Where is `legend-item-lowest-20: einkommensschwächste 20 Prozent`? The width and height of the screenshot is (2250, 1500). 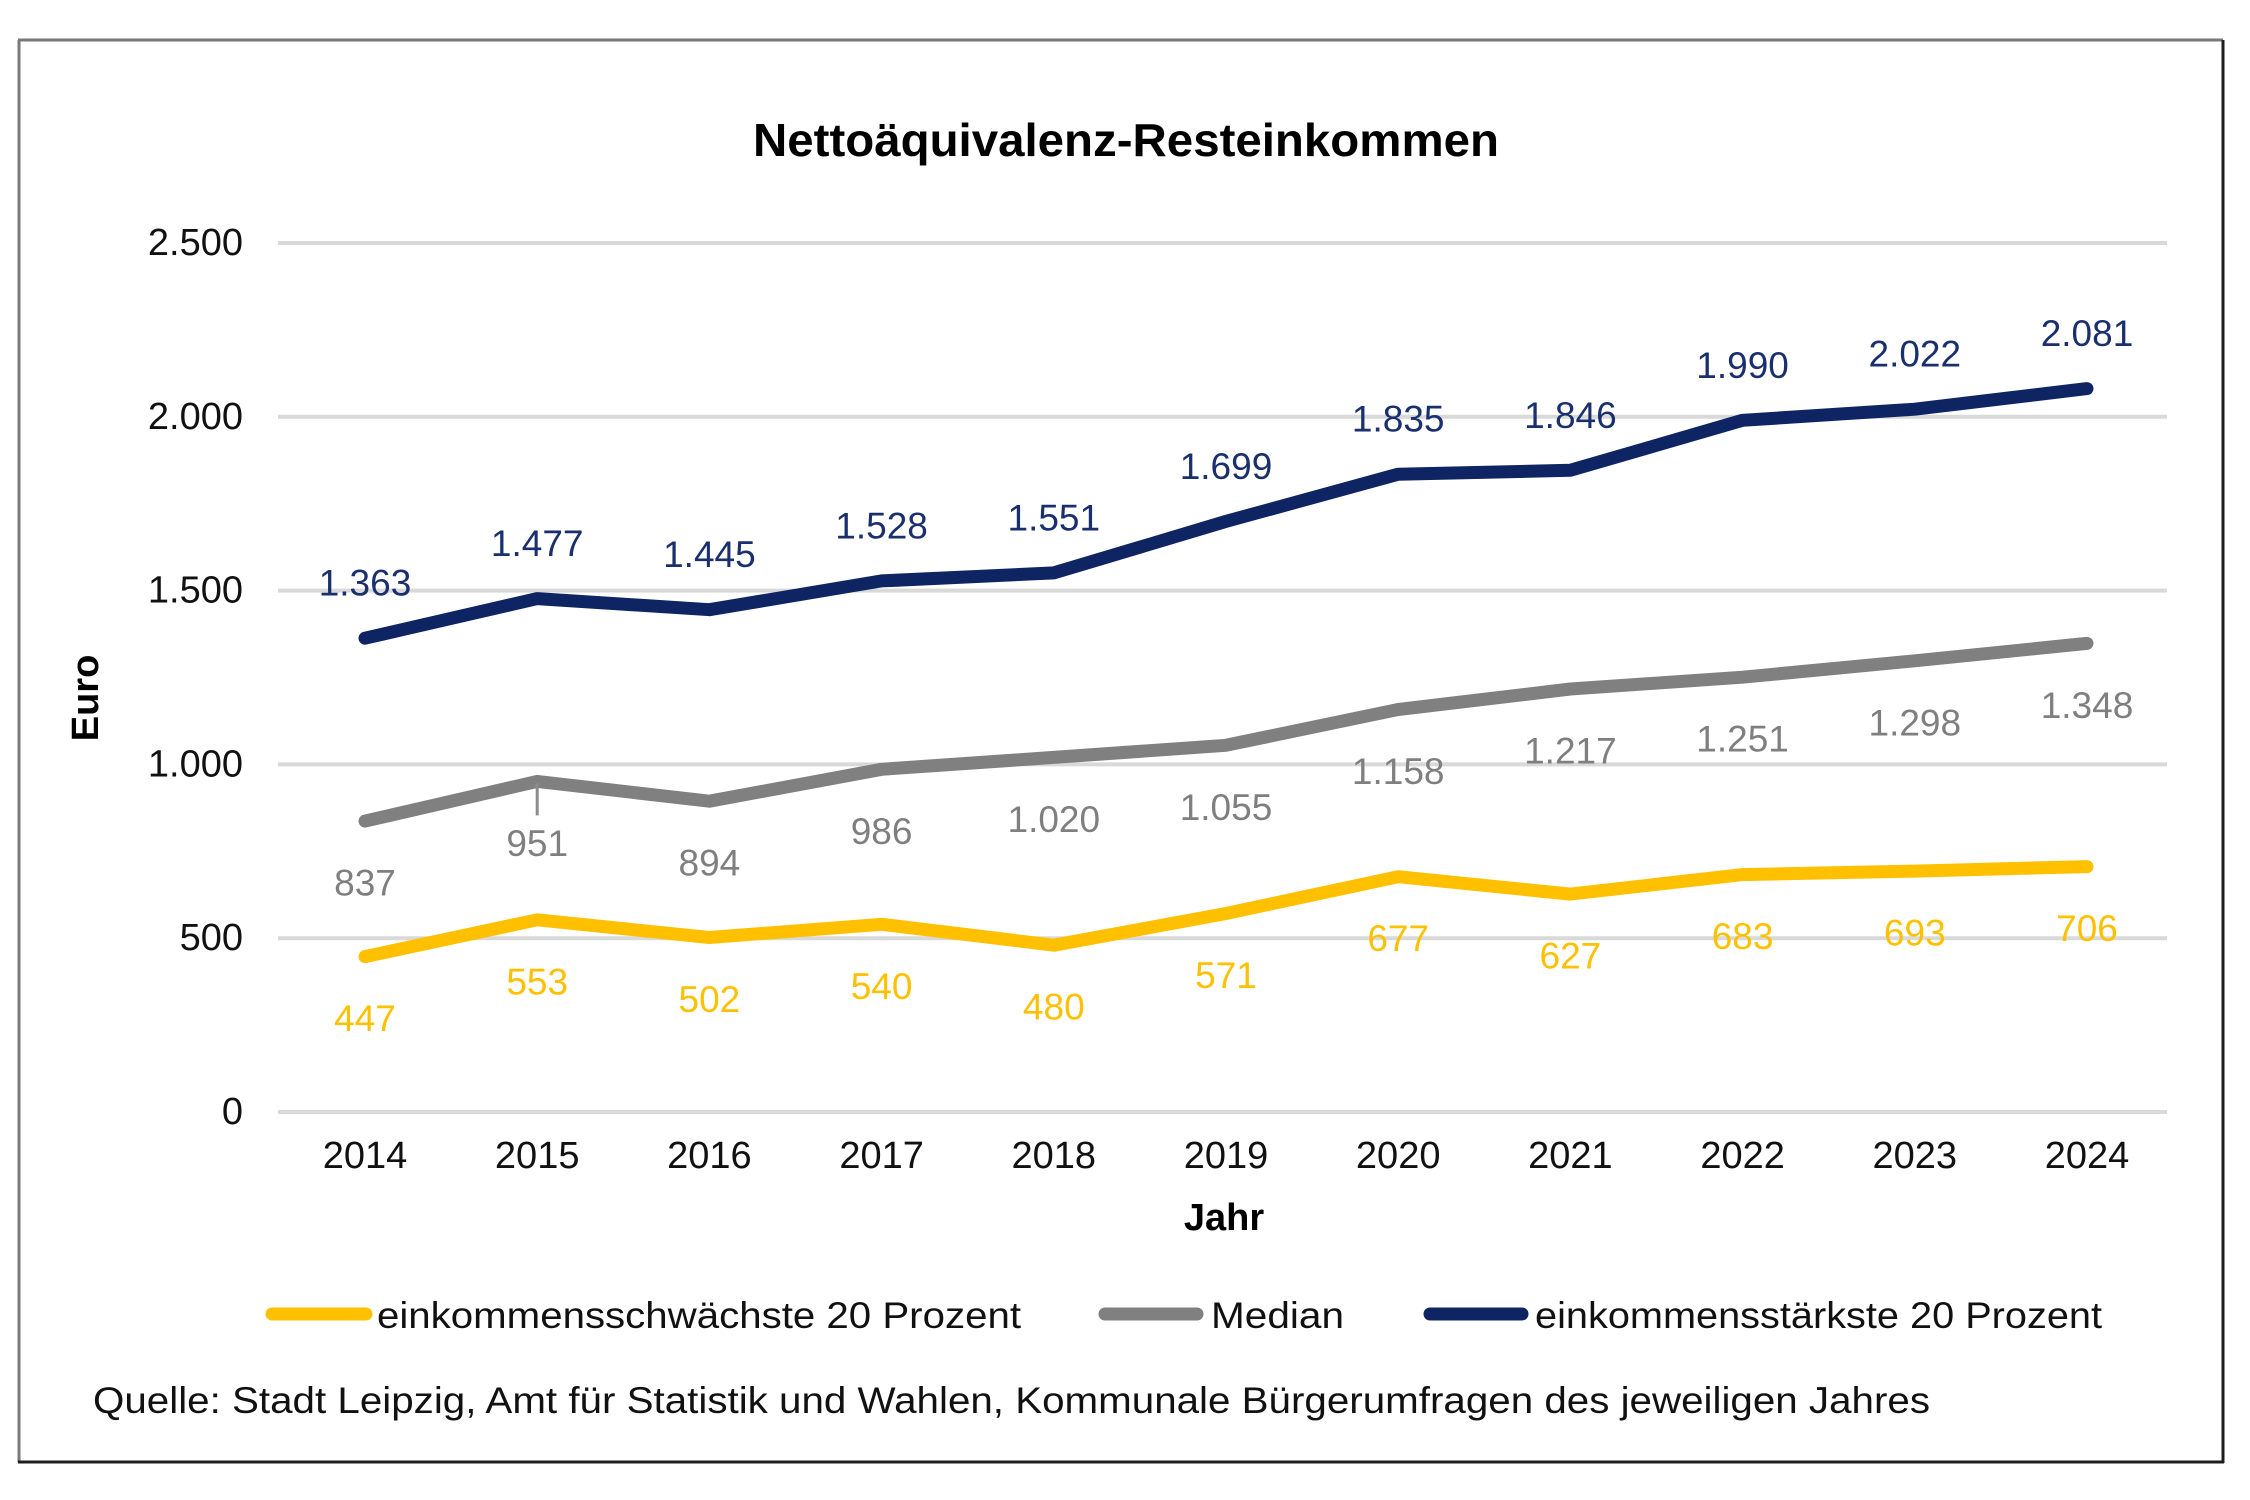 legend-item-lowest-20: einkommensschwächste 20 Prozent is located at coordinates (643, 1315).